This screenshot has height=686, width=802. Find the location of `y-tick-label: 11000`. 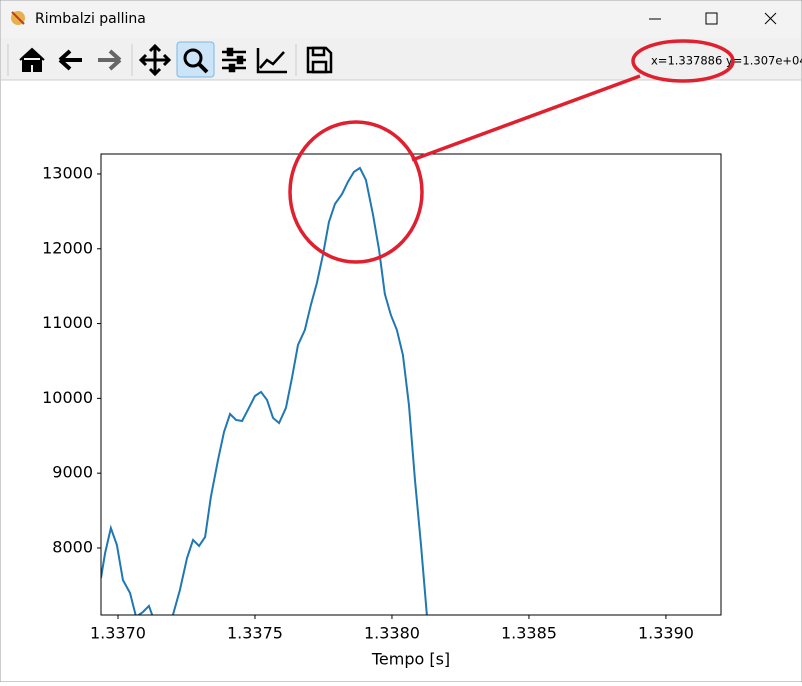

y-tick-label: 11000 is located at coordinates (67, 322).